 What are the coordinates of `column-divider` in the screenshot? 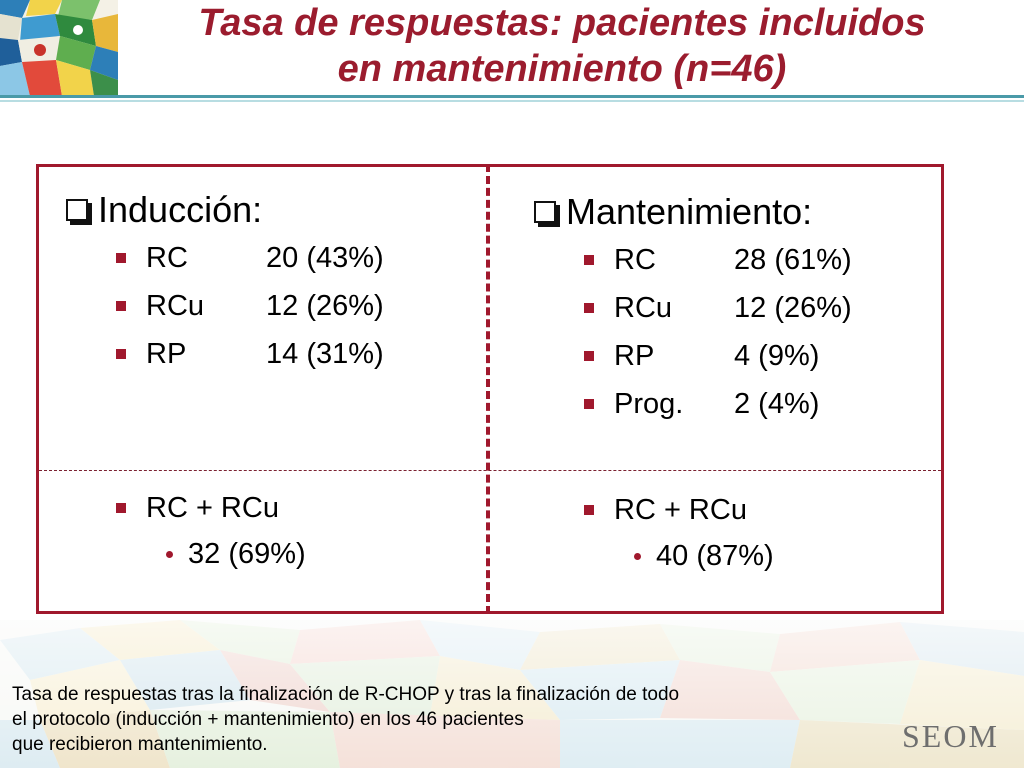 It's located at (488, 389).